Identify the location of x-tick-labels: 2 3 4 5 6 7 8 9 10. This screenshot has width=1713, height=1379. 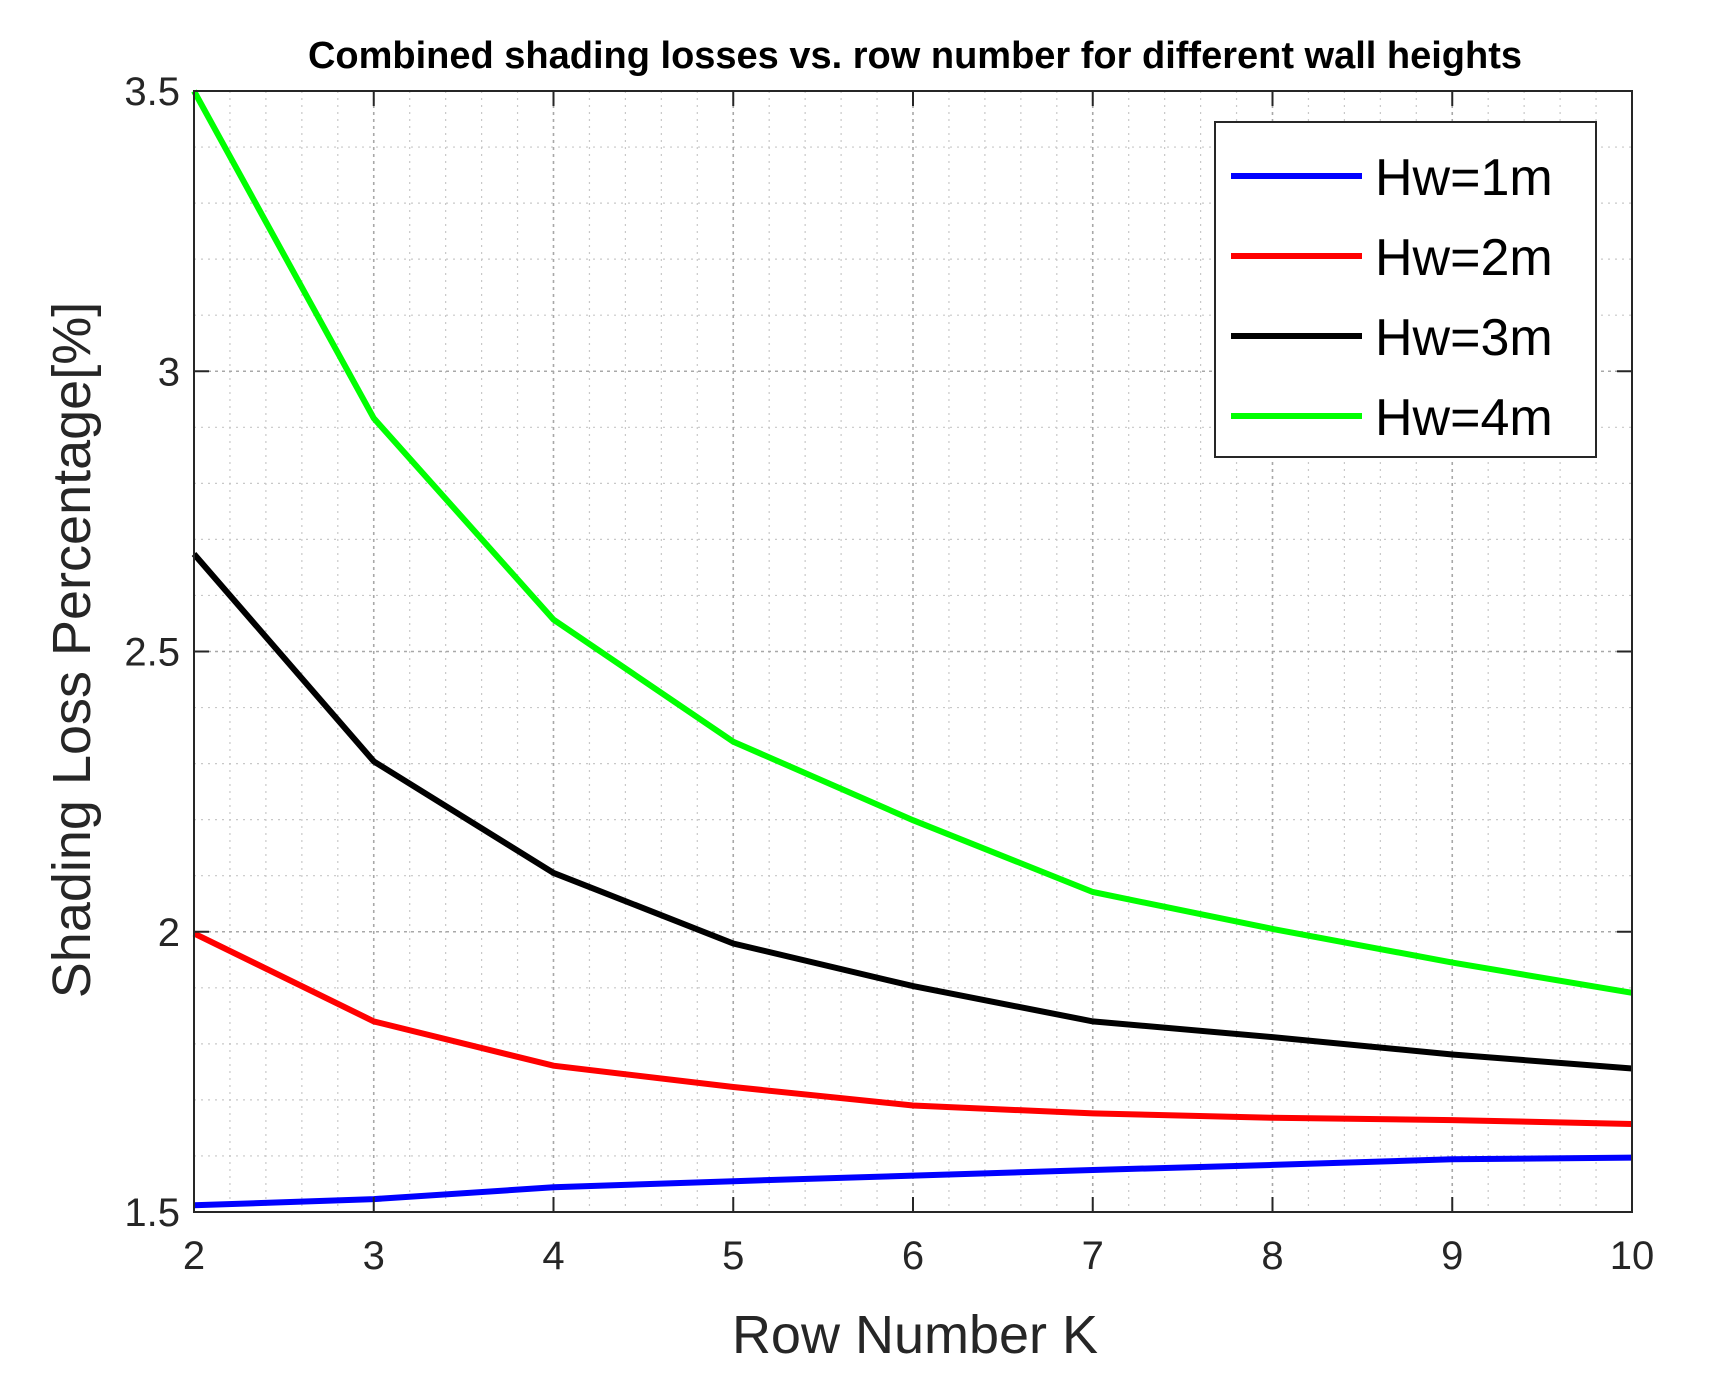
(918, 1256).